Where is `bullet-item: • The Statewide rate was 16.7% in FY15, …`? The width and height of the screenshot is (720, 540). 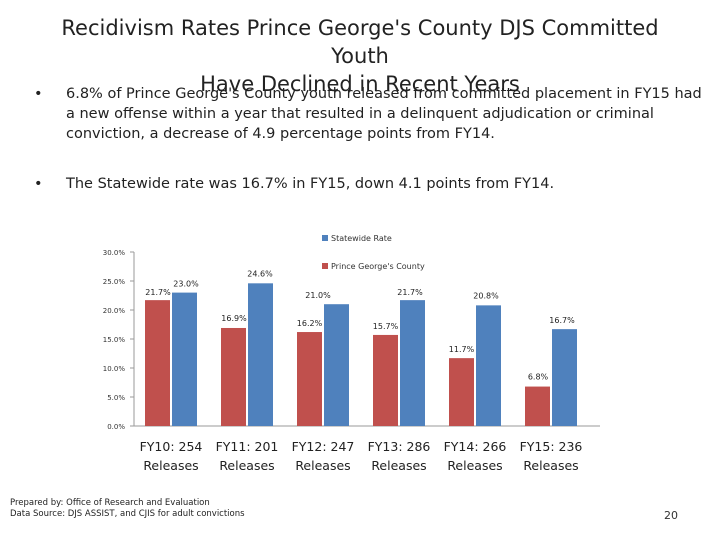 bullet-item: • The Statewide rate was 16.7% in FY15, … is located at coordinates (366, 184).